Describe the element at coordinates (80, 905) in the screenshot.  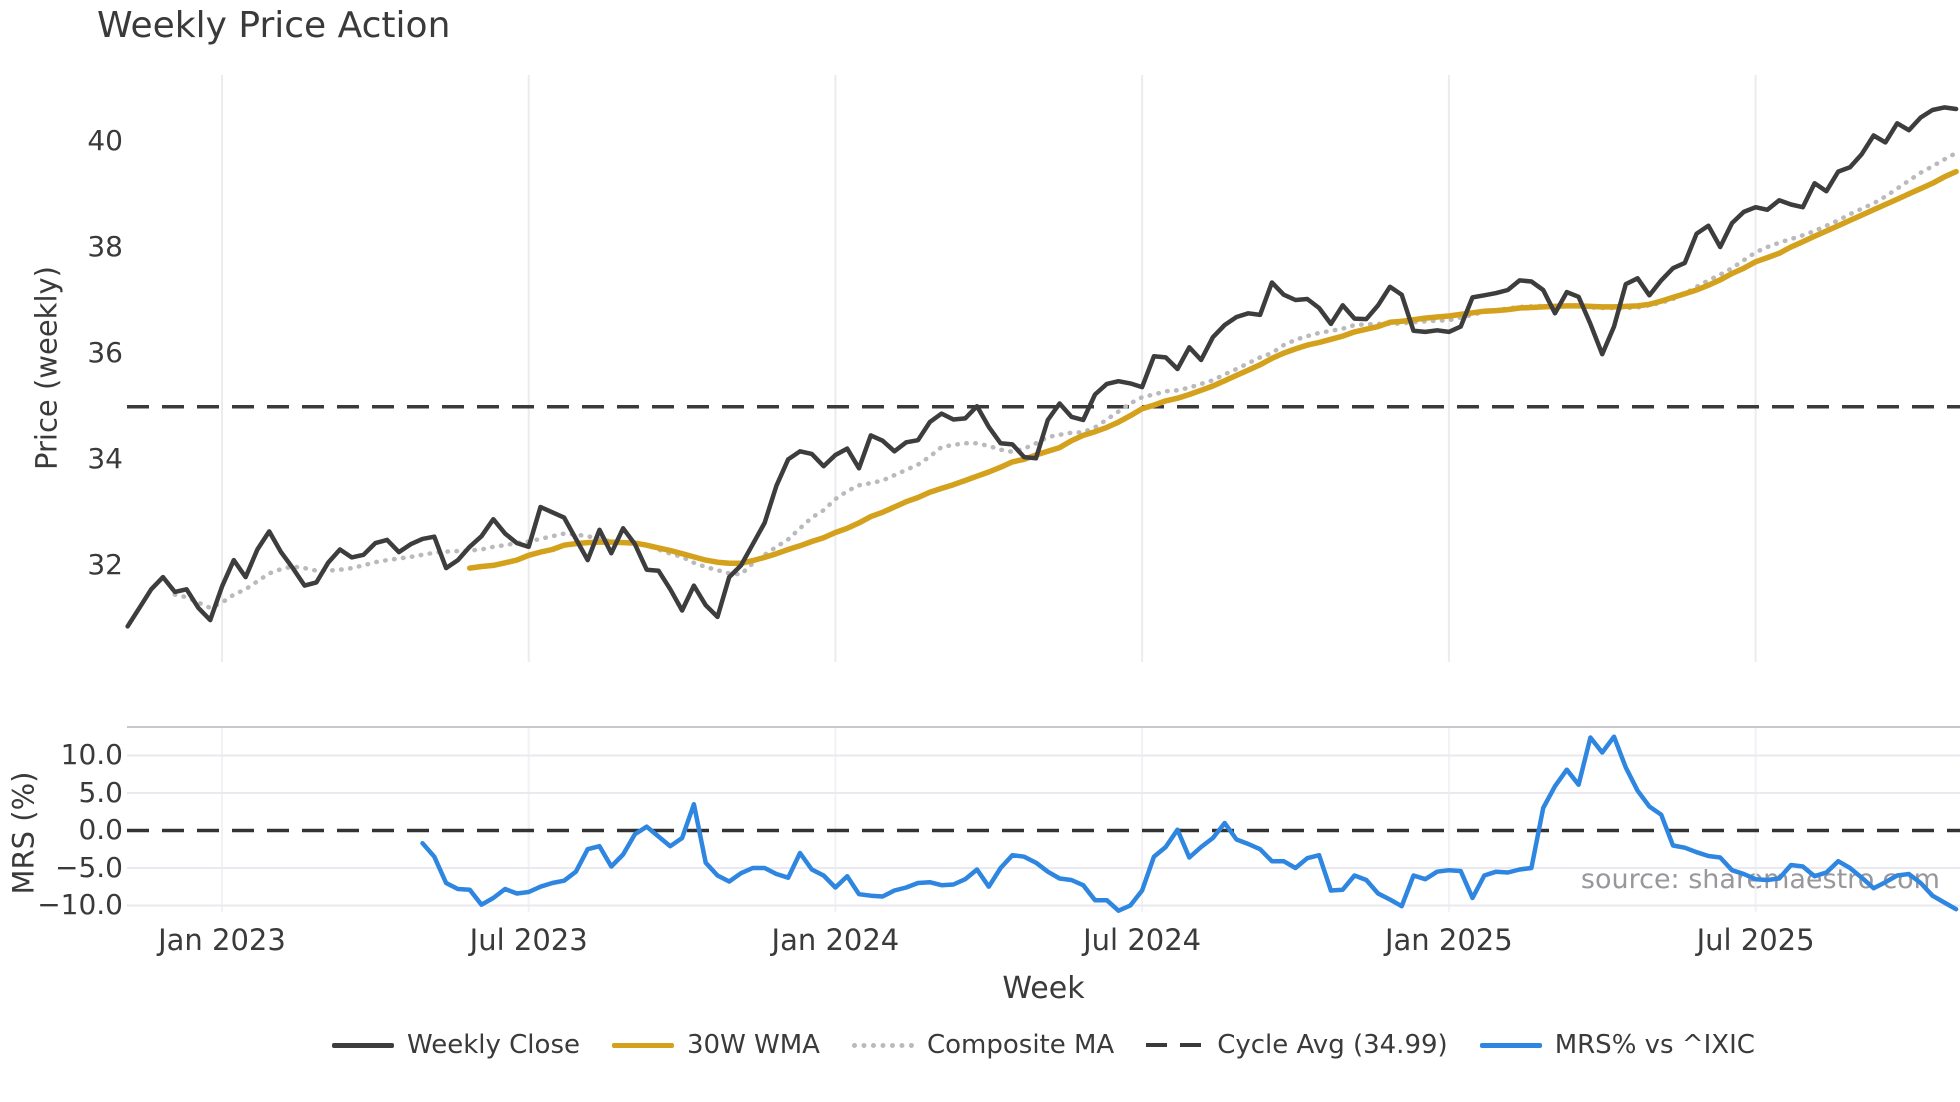
I see `mrs-ytick: −10.0` at that location.